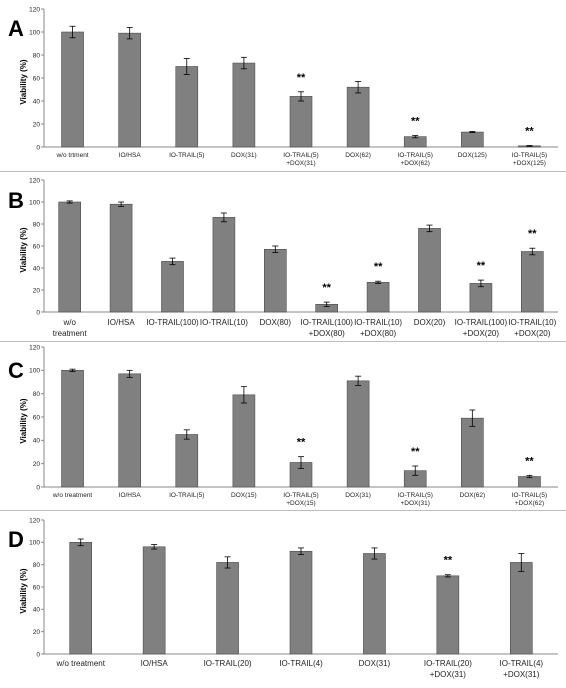 The width and height of the screenshot is (566, 688). I want to click on x-tick-label: DOX(80), so click(276, 322).